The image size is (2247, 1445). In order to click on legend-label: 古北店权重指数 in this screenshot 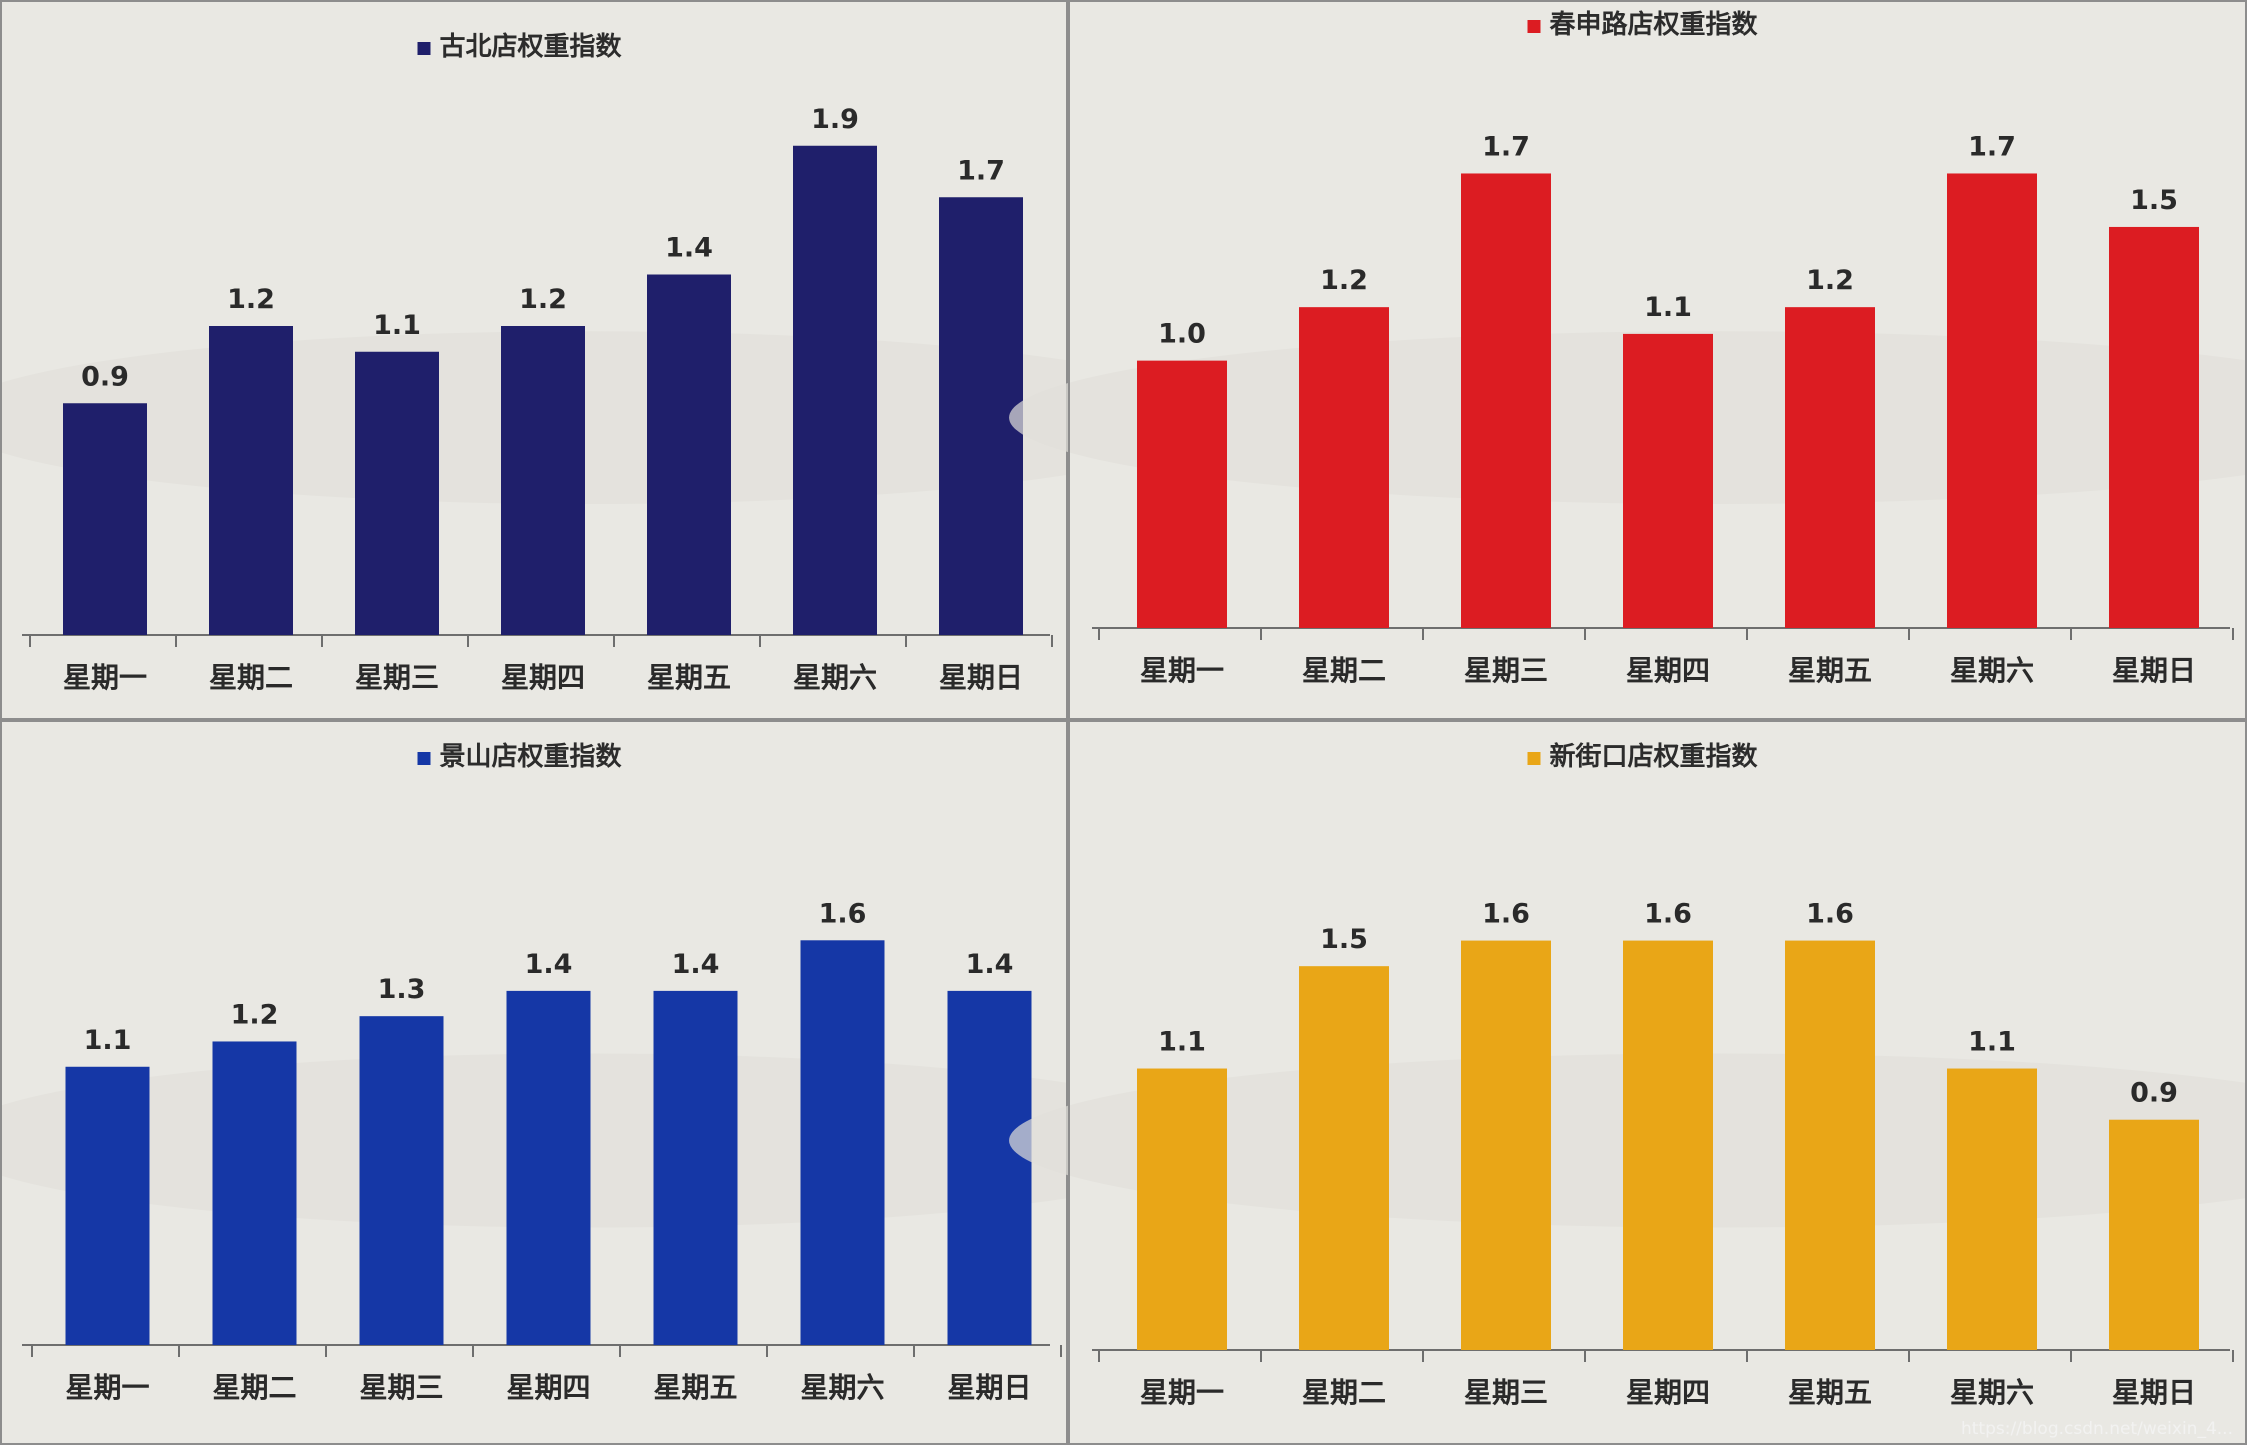, I will do `click(531, 47)`.